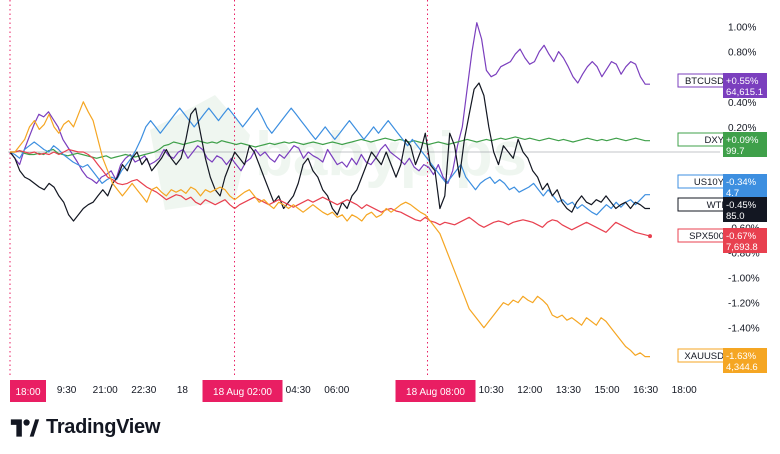 The width and height of the screenshot is (780, 454). Describe the element at coordinates (742, 247) in the screenshot. I see `price-label-price: 7,693.8` at that location.